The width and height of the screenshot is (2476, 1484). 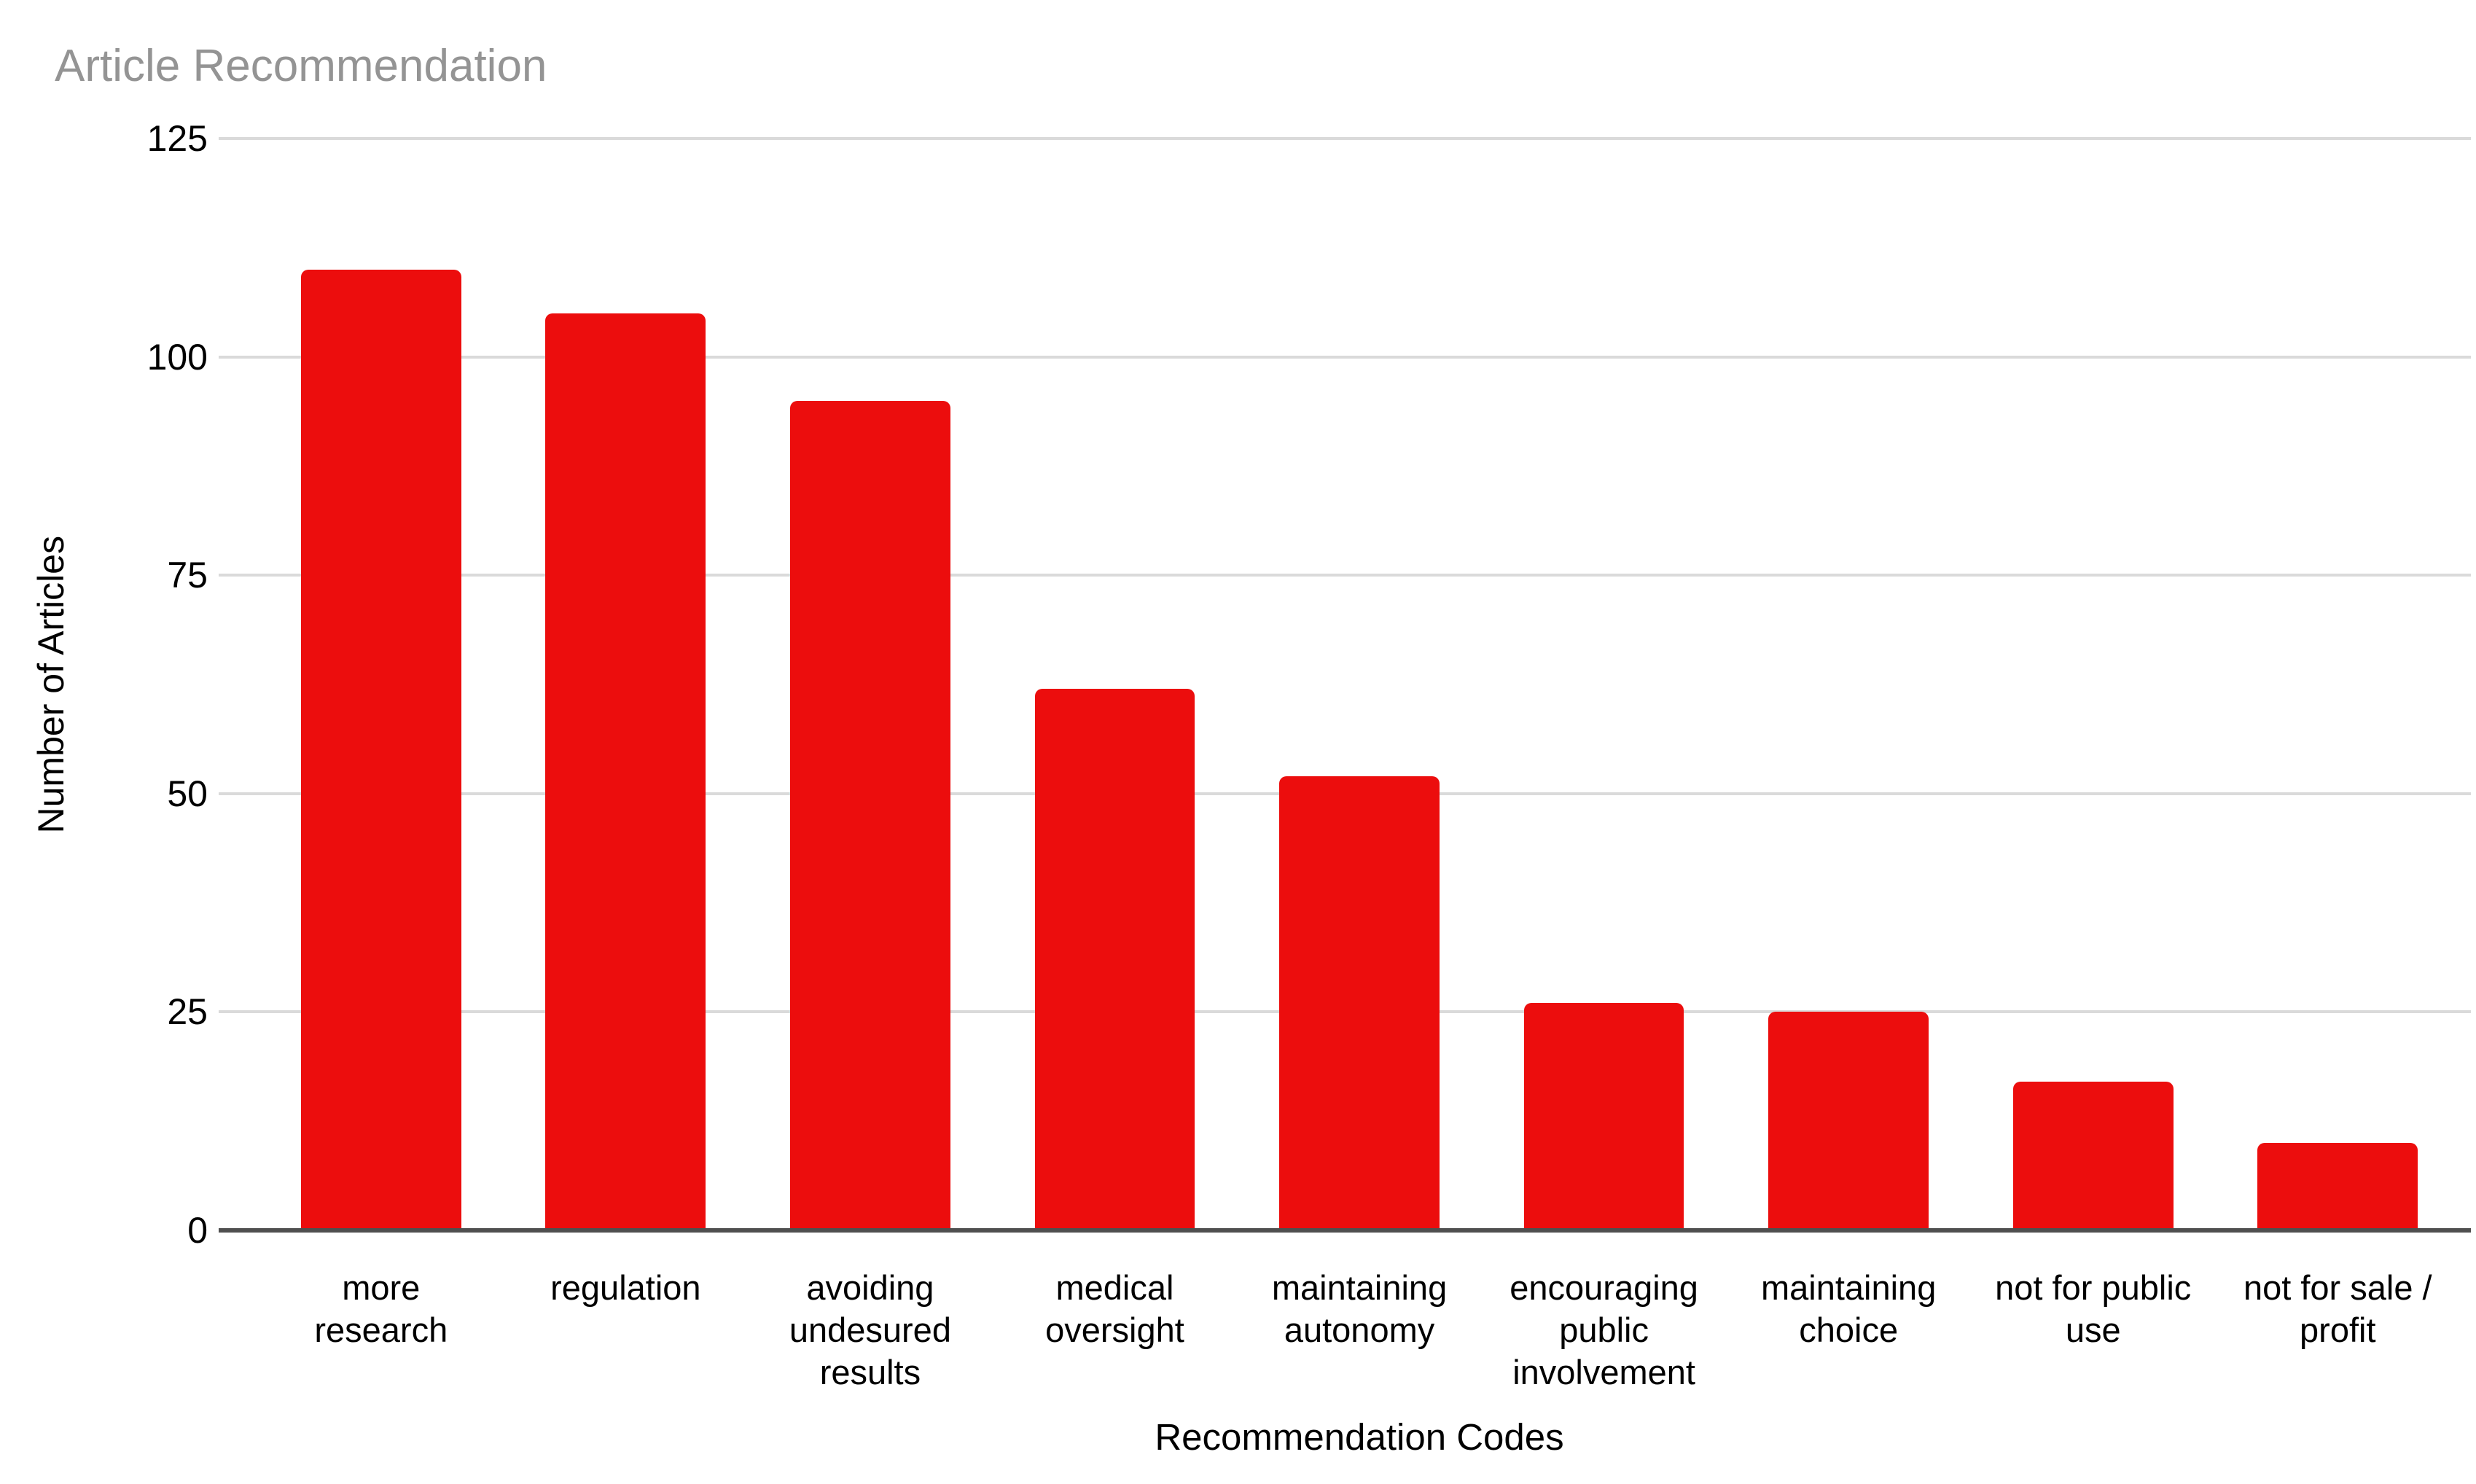 I want to click on category-label: avoiding undesured results, so click(x=870, y=1329).